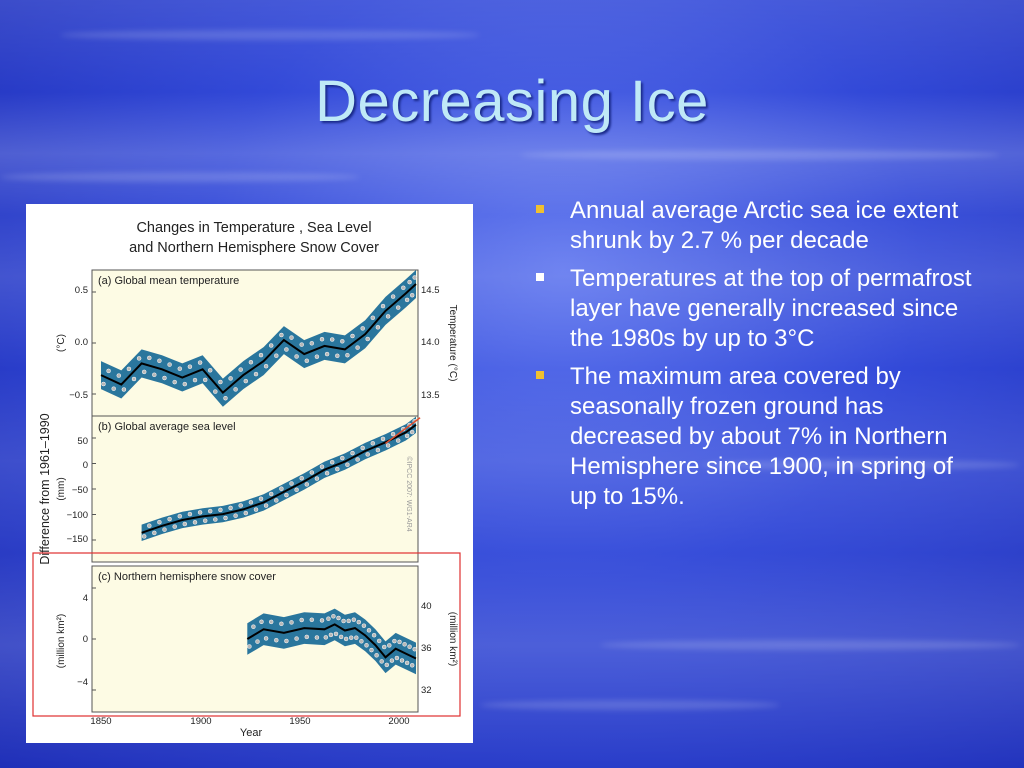  What do you see at coordinates (398, 721) in the screenshot?
I see `xtick-2000: 2000` at bounding box center [398, 721].